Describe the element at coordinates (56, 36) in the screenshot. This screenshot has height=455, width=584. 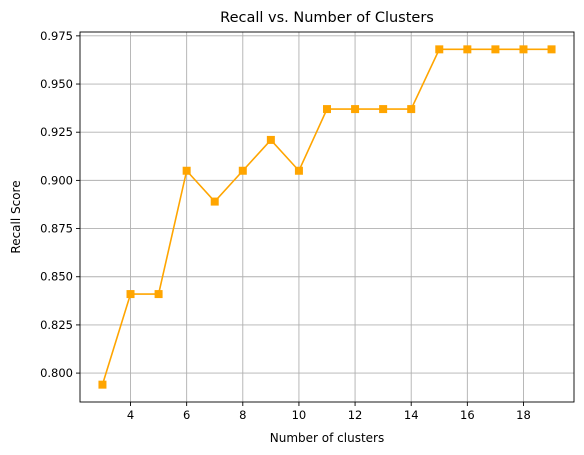
I see `y-tick-label: 0.975` at that location.